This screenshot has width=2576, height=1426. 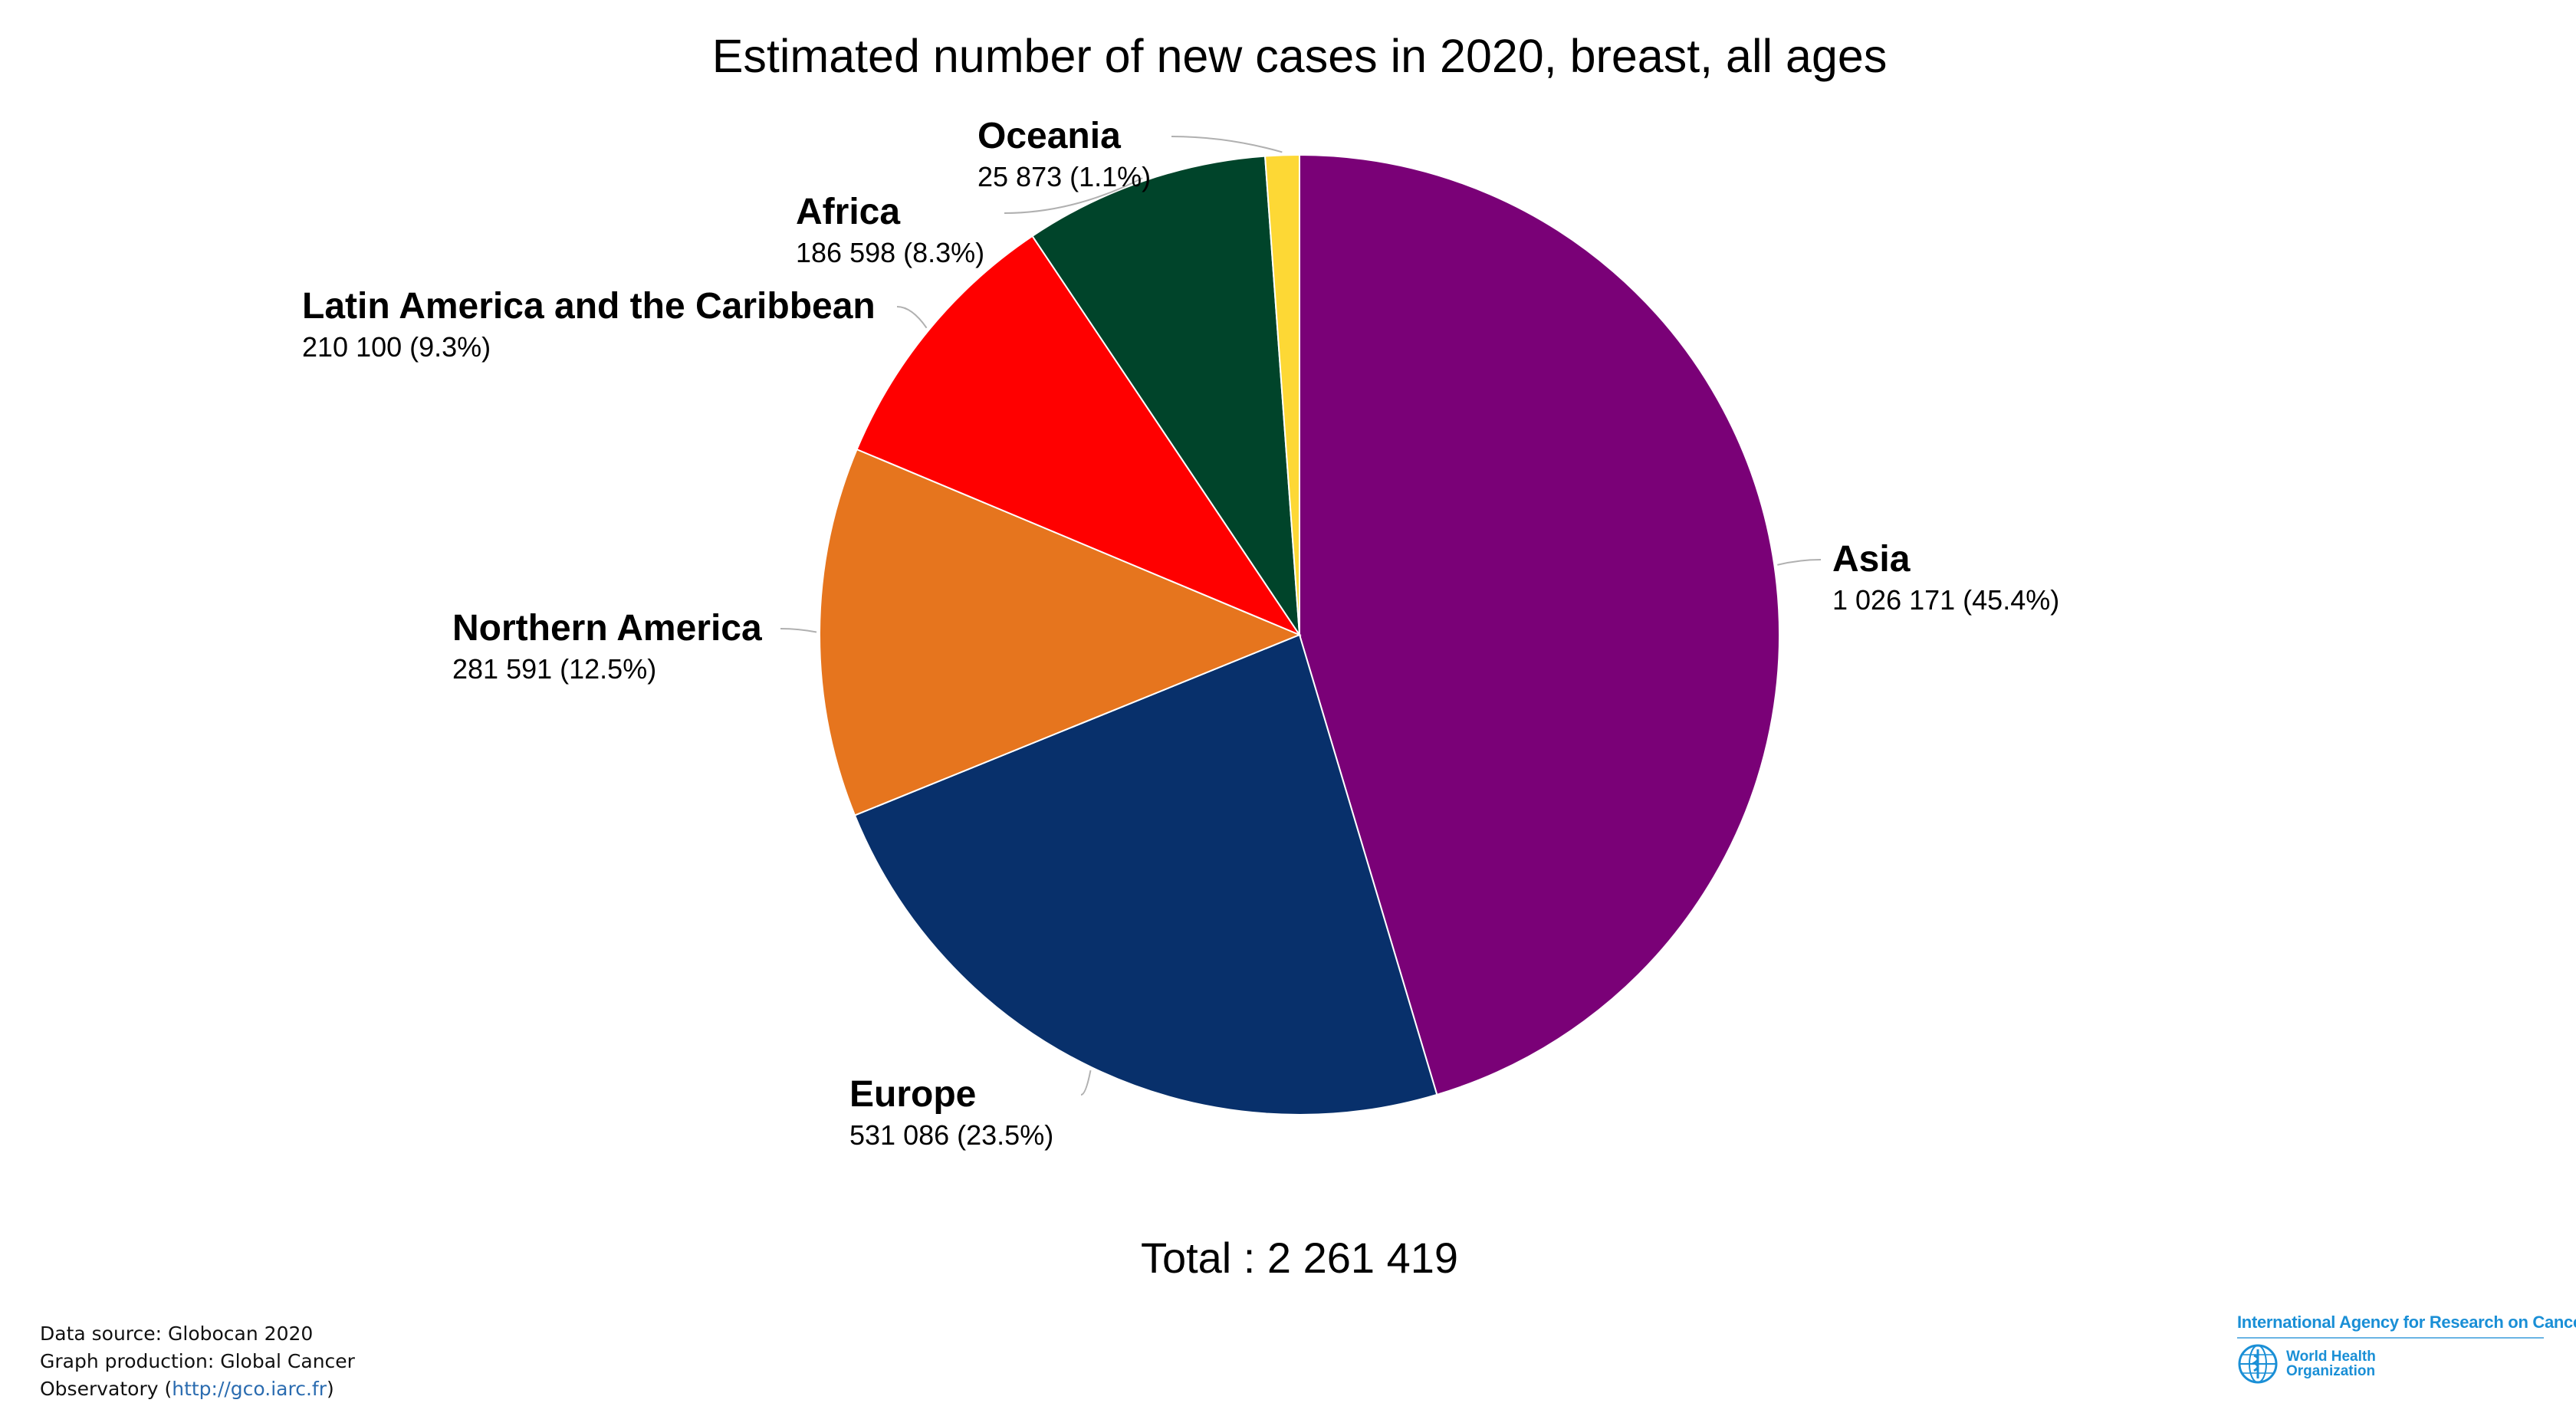 I want to click on who-line2: Organization, so click(x=2331, y=1371).